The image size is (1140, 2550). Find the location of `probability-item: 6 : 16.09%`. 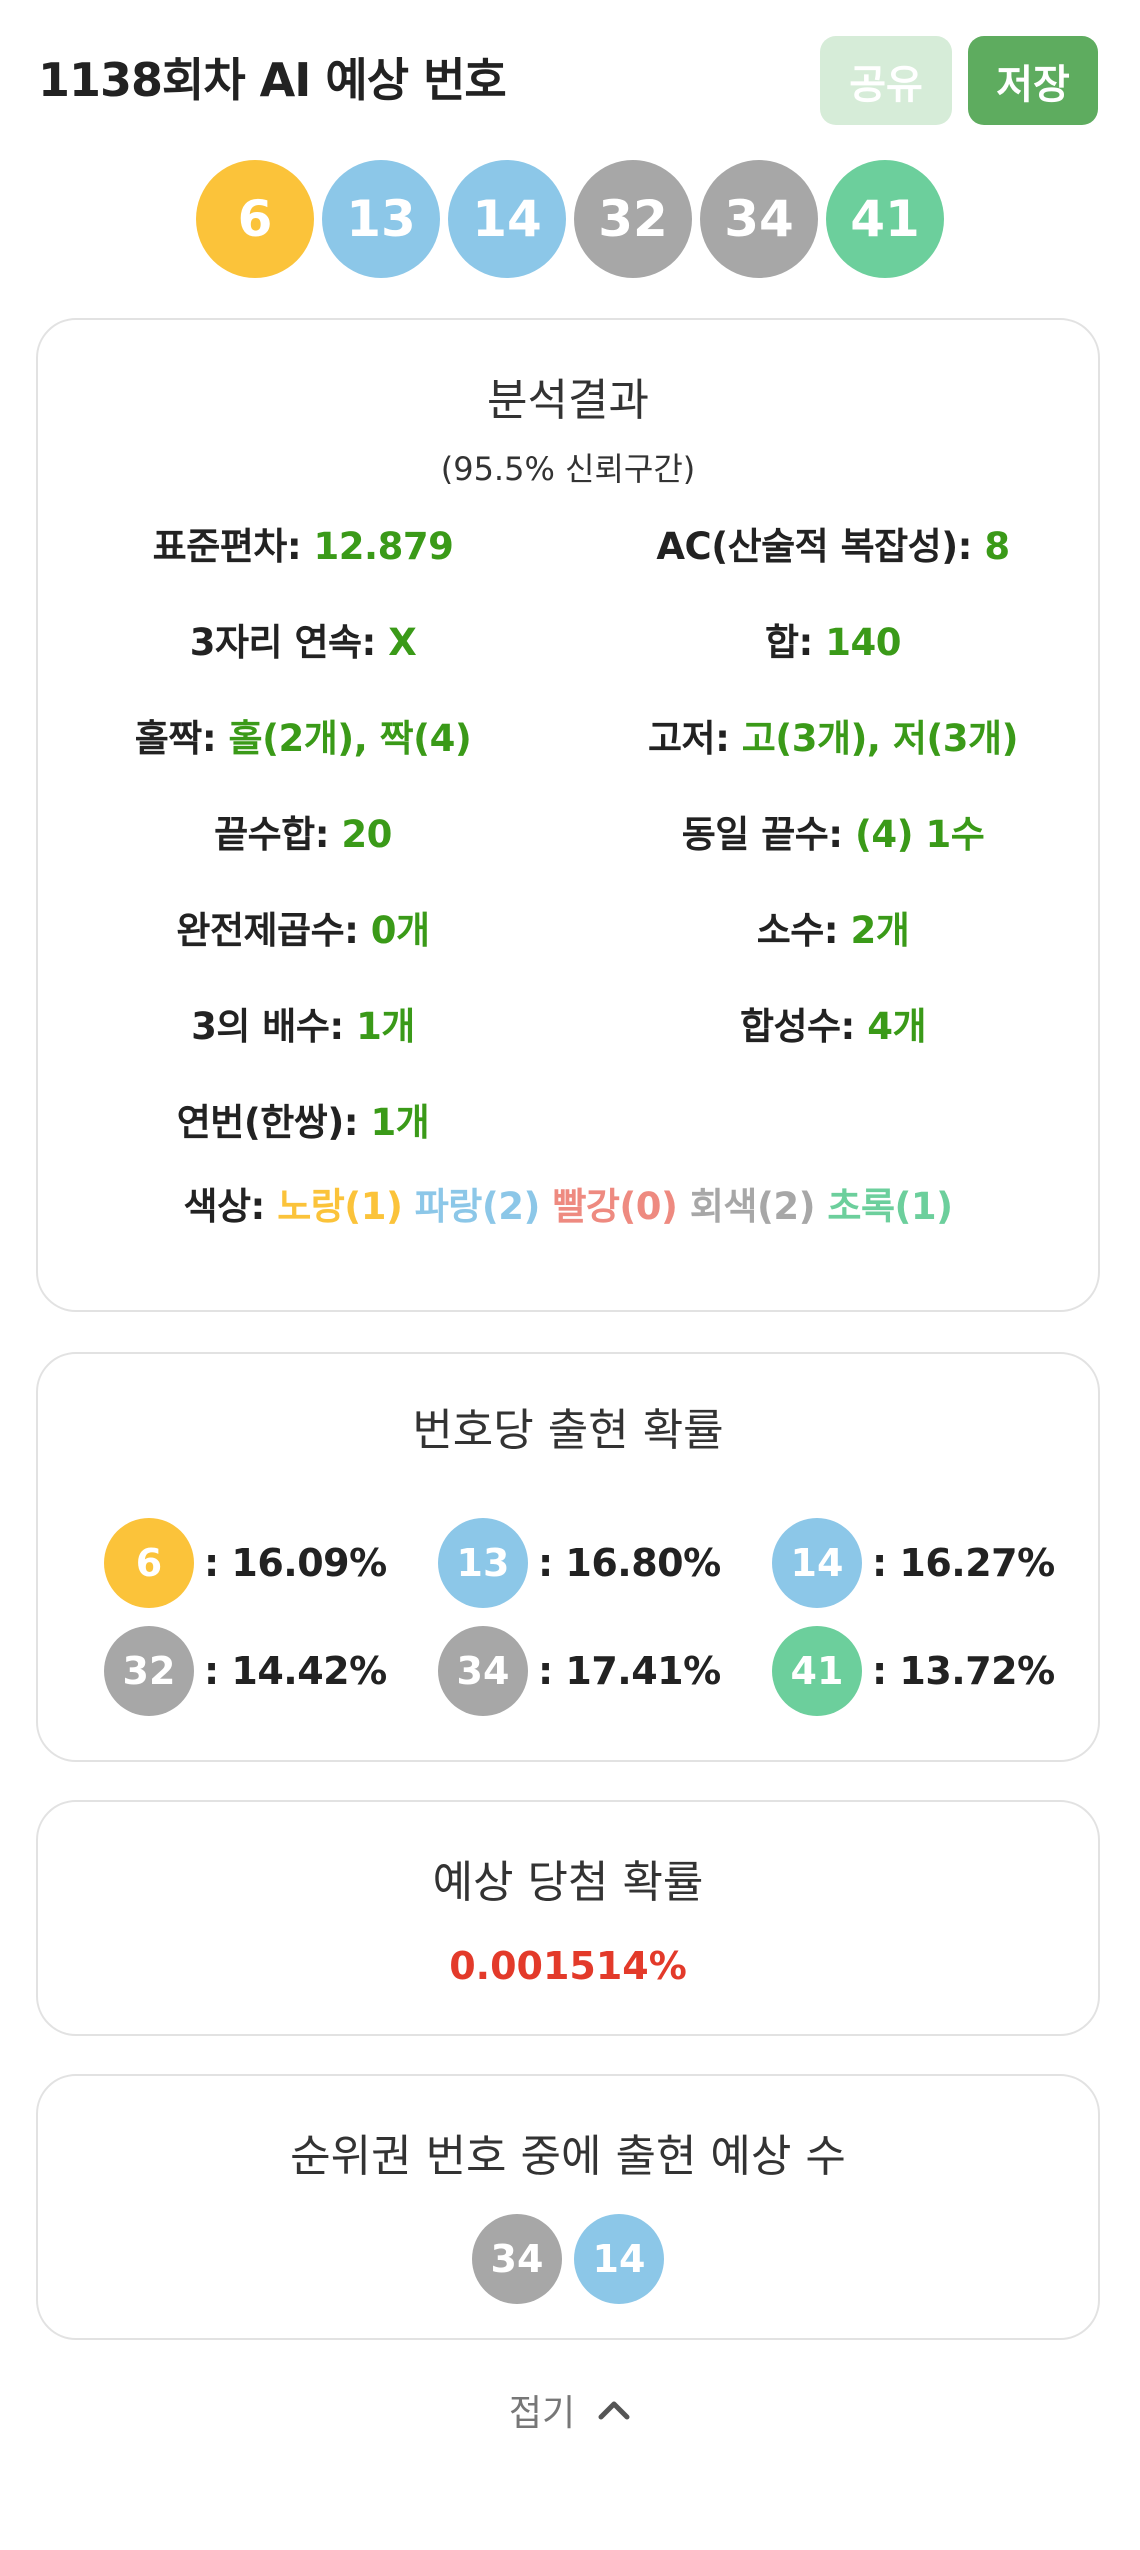

probability-item: 6 : 16.09% is located at coordinates (269, 1563).